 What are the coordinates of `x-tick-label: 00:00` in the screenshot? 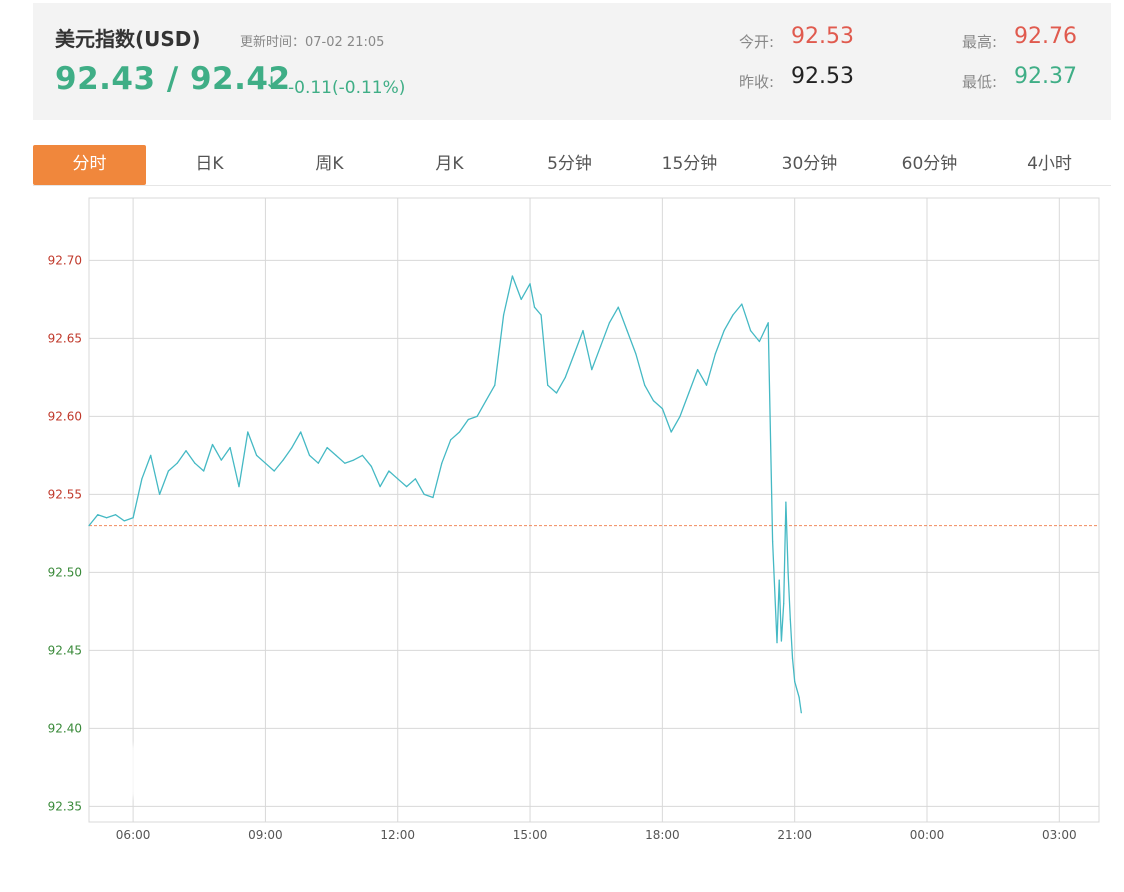 It's located at (927, 835).